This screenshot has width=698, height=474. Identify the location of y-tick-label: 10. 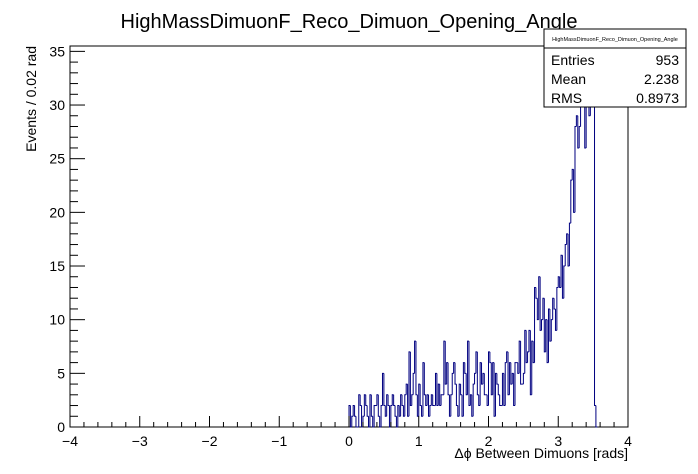
(57, 320).